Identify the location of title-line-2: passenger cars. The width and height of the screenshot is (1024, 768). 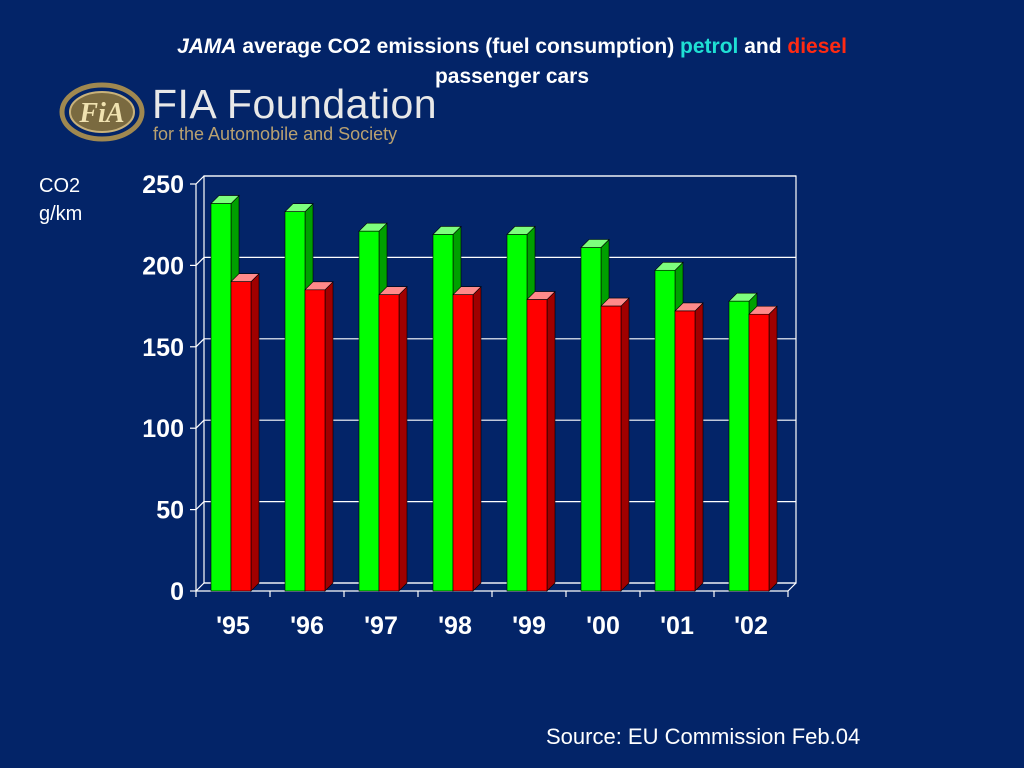
(512, 76).